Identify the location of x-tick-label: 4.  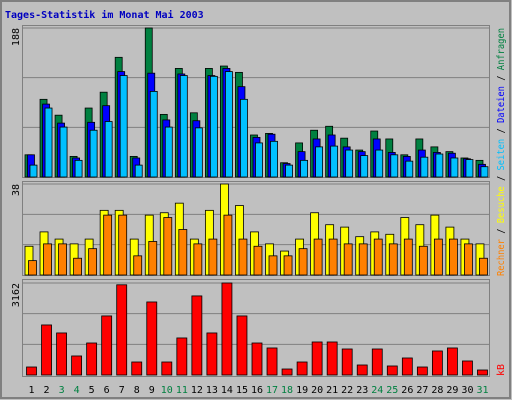
(77, 390).